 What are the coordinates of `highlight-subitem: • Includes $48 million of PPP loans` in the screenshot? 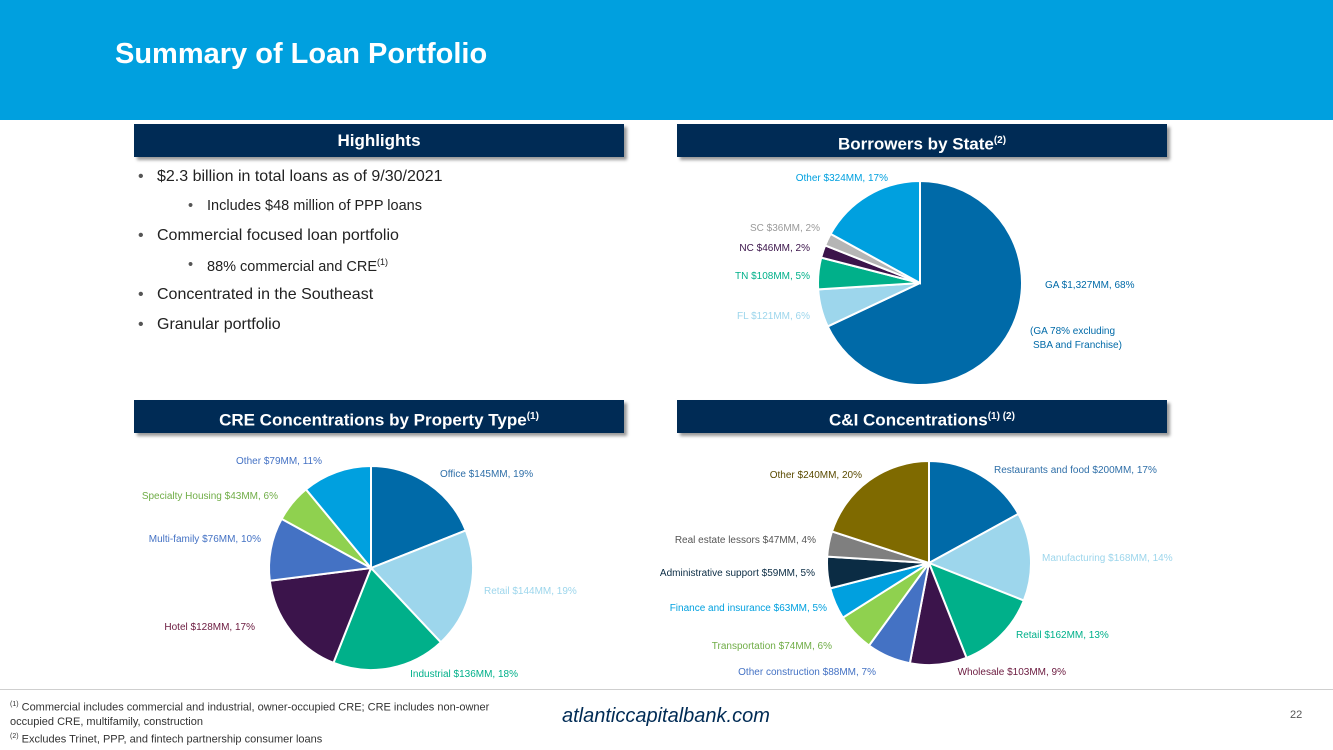 It's located at (388, 213).